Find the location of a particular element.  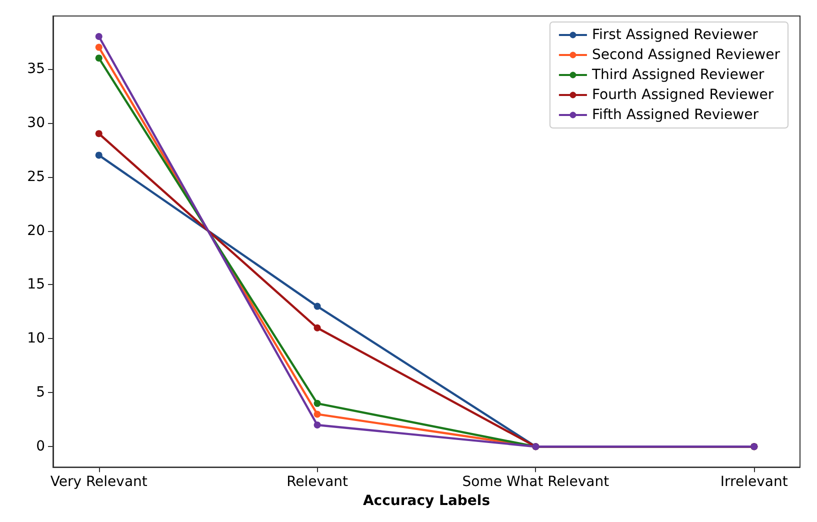

legend-label: Fifth Assigned Reviewer is located at coordinates (675, 115).